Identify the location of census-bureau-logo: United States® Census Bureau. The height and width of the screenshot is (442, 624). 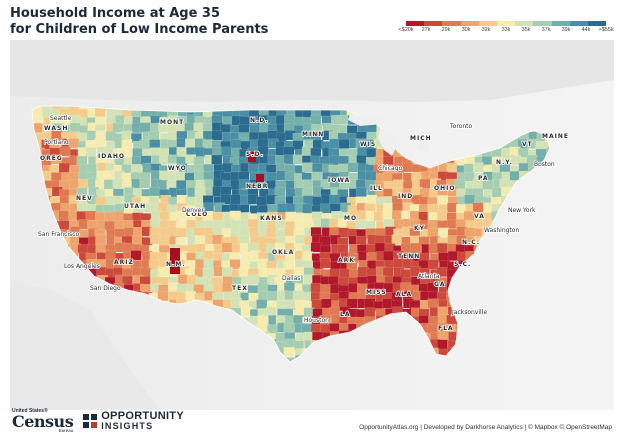
(43, 421).